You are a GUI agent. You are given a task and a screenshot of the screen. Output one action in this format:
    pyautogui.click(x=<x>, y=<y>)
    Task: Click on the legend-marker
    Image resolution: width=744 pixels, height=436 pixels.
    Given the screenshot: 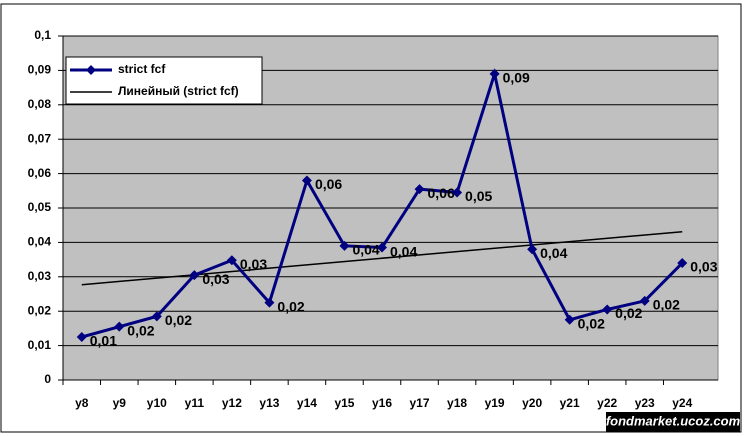 What is the action you would take?
    pyautogui.click(x=91, y=70)
    